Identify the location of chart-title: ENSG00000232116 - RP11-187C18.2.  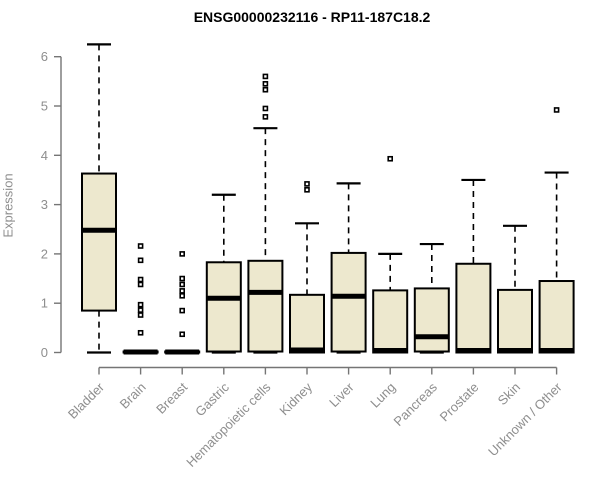
(312, 17).